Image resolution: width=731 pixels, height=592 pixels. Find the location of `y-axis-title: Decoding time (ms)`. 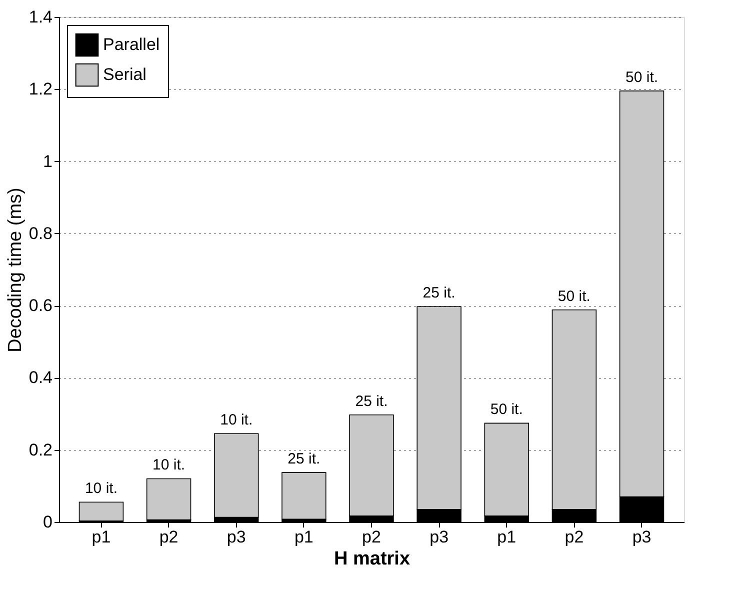

y-axis-title: Decoding time (ms) is located at coordinates (15, 270).